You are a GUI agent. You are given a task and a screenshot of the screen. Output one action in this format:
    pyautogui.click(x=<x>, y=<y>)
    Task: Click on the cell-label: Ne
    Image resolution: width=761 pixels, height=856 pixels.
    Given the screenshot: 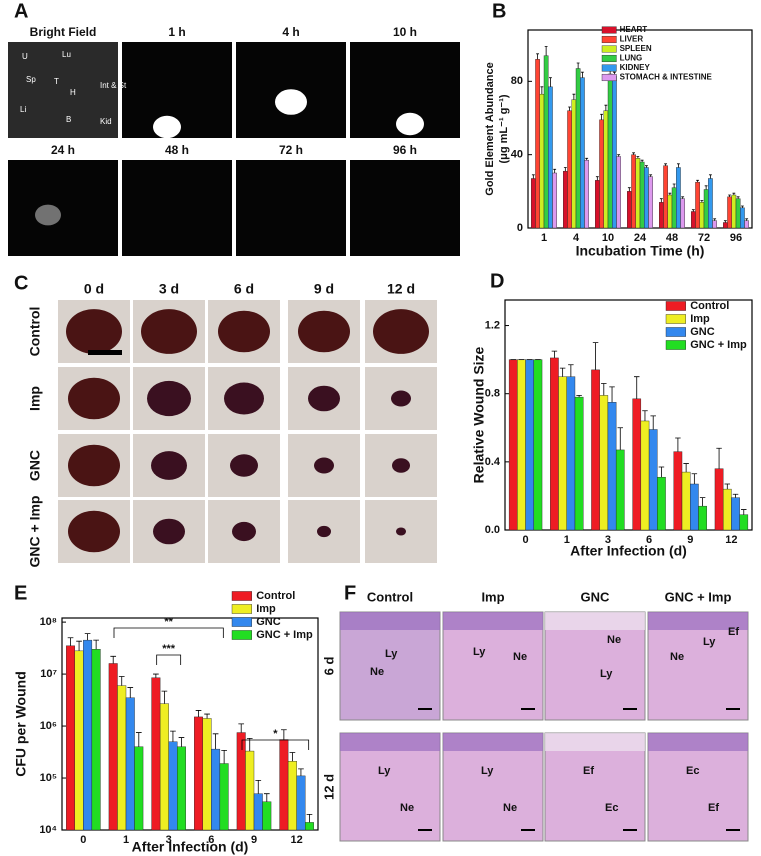 What is the action you would take?
    pyautogui.click(x=677, y=657)
    